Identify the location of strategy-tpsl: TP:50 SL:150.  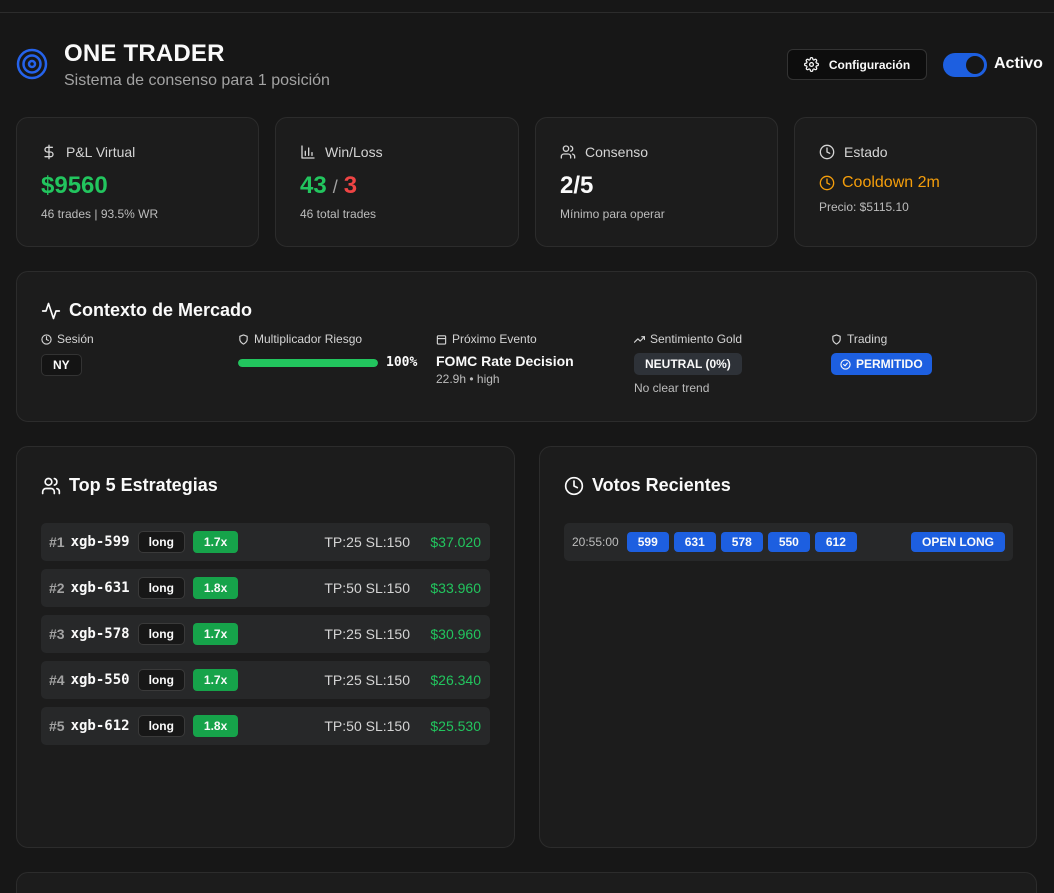
(367, 588).